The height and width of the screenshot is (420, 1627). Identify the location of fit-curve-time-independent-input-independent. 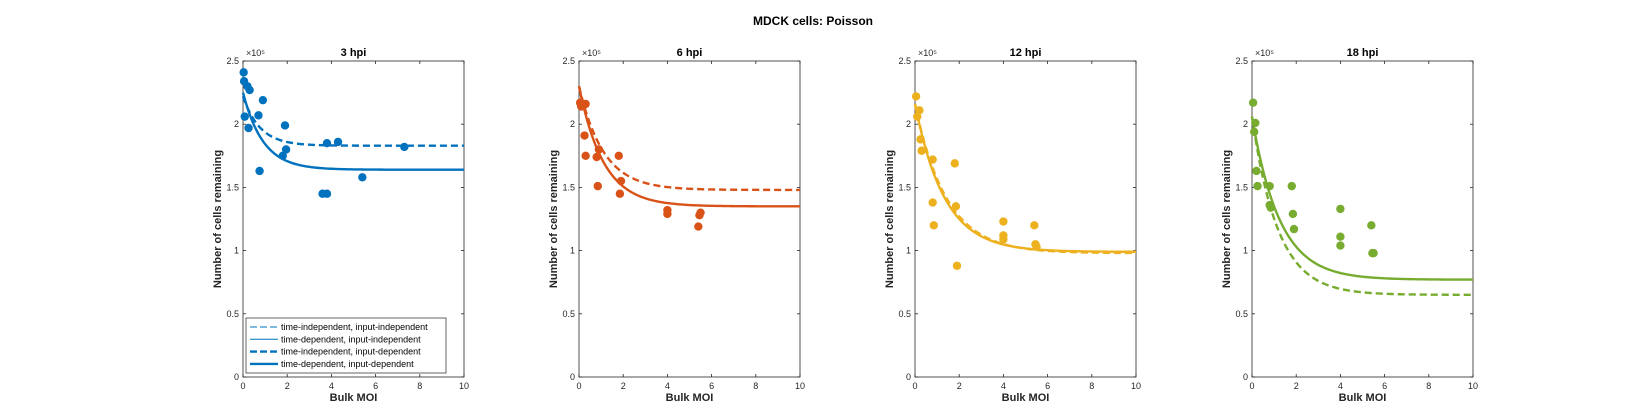
(1362, 206).